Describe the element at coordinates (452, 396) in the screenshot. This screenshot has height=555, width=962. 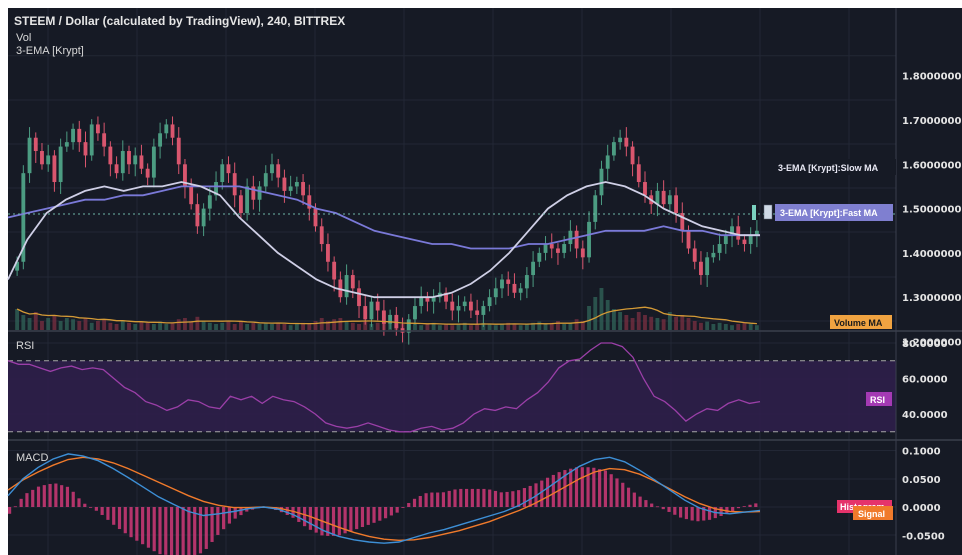
I see `rsi-band` at that location.